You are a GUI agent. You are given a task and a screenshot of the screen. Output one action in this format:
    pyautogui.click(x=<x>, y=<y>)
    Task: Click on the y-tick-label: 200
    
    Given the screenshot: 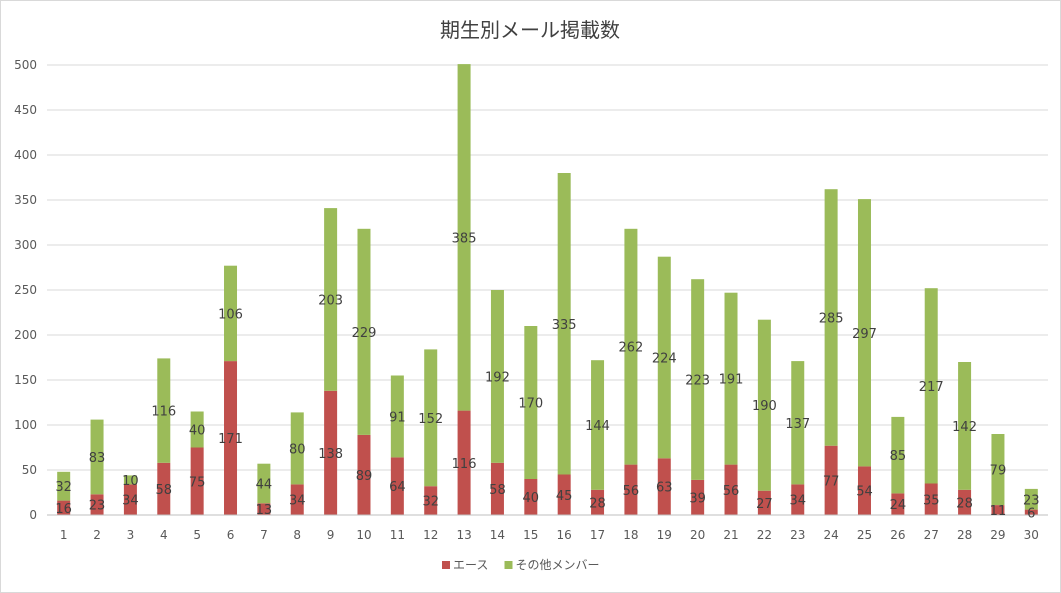 What is the action you would take?
    pyautogui.click(x=25, y=335)
    